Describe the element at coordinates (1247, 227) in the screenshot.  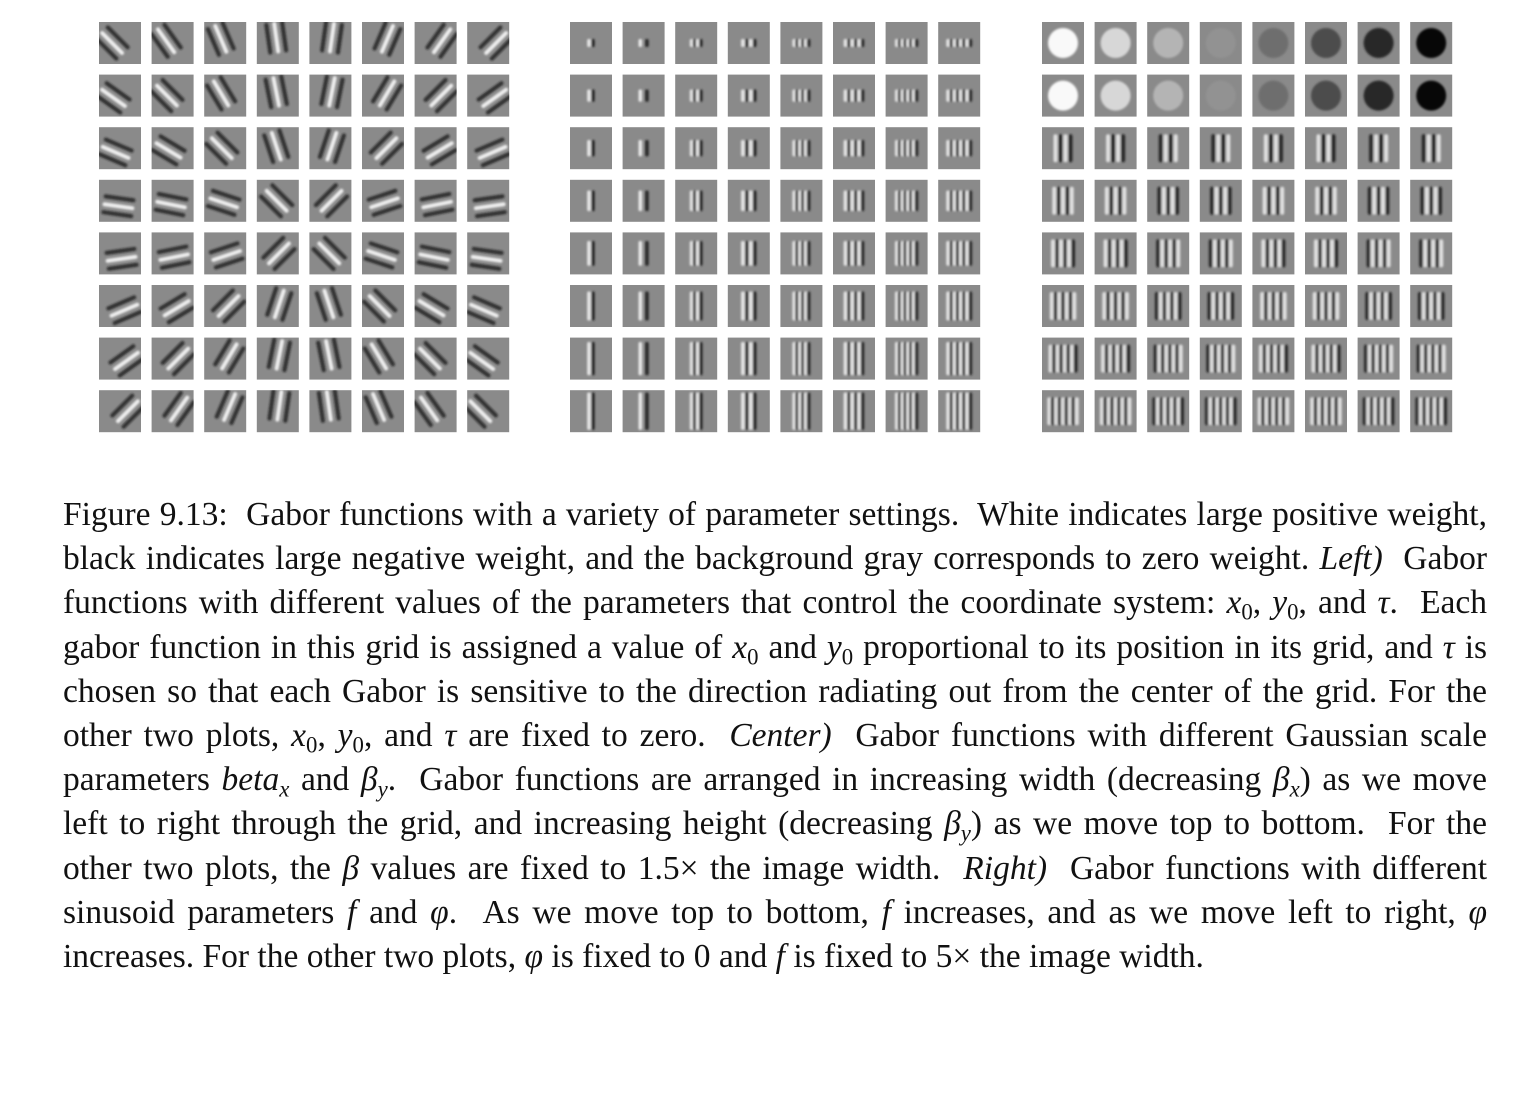
I see `right-grid` at that location.